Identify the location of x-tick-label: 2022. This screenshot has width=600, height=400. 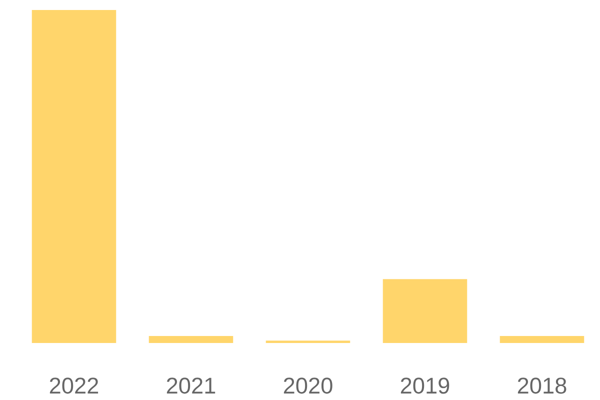
(74, 386).